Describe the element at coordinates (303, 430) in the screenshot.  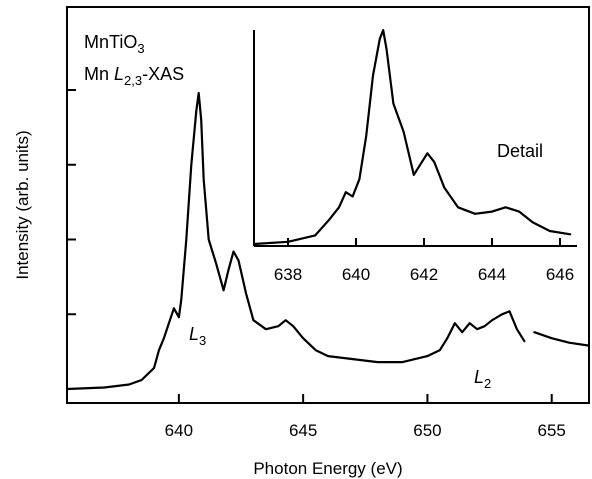
I see `main-x-tick-label-645: 645` at that location.